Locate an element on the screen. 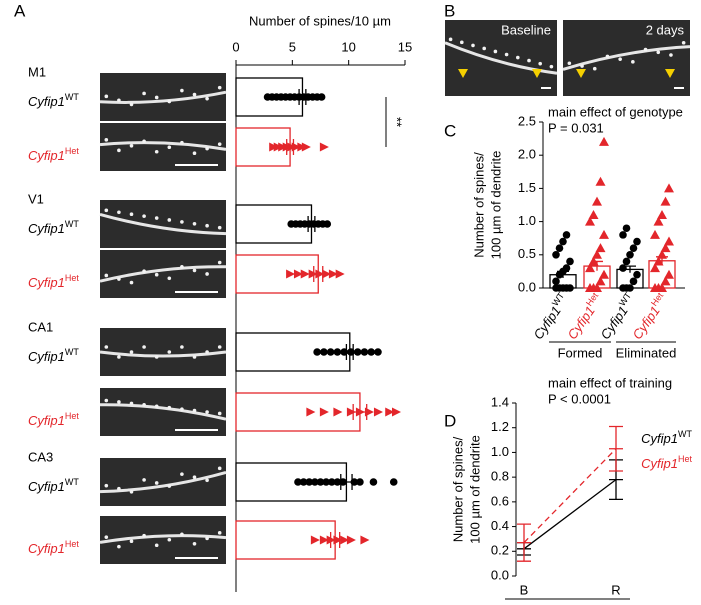 The width and height of the screenshot is (701, 605). y-tick-label: 0.2 is located at coordinates (500, 550).